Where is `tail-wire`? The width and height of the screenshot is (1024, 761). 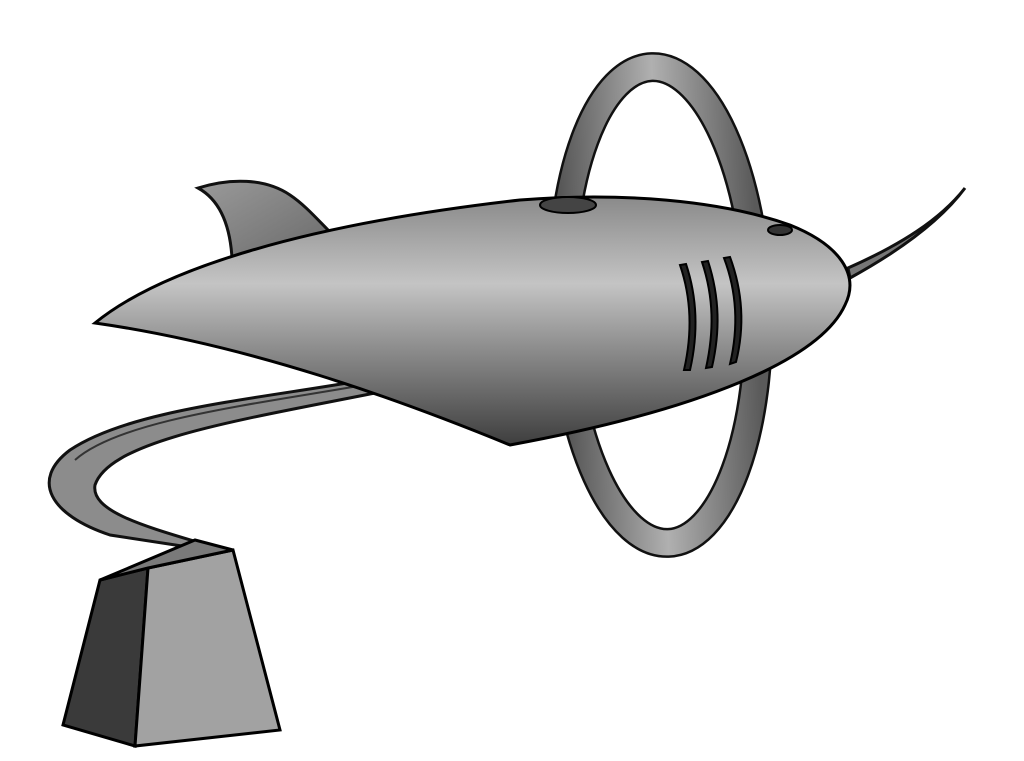
tail-wire is located at coordinates (906, 234).